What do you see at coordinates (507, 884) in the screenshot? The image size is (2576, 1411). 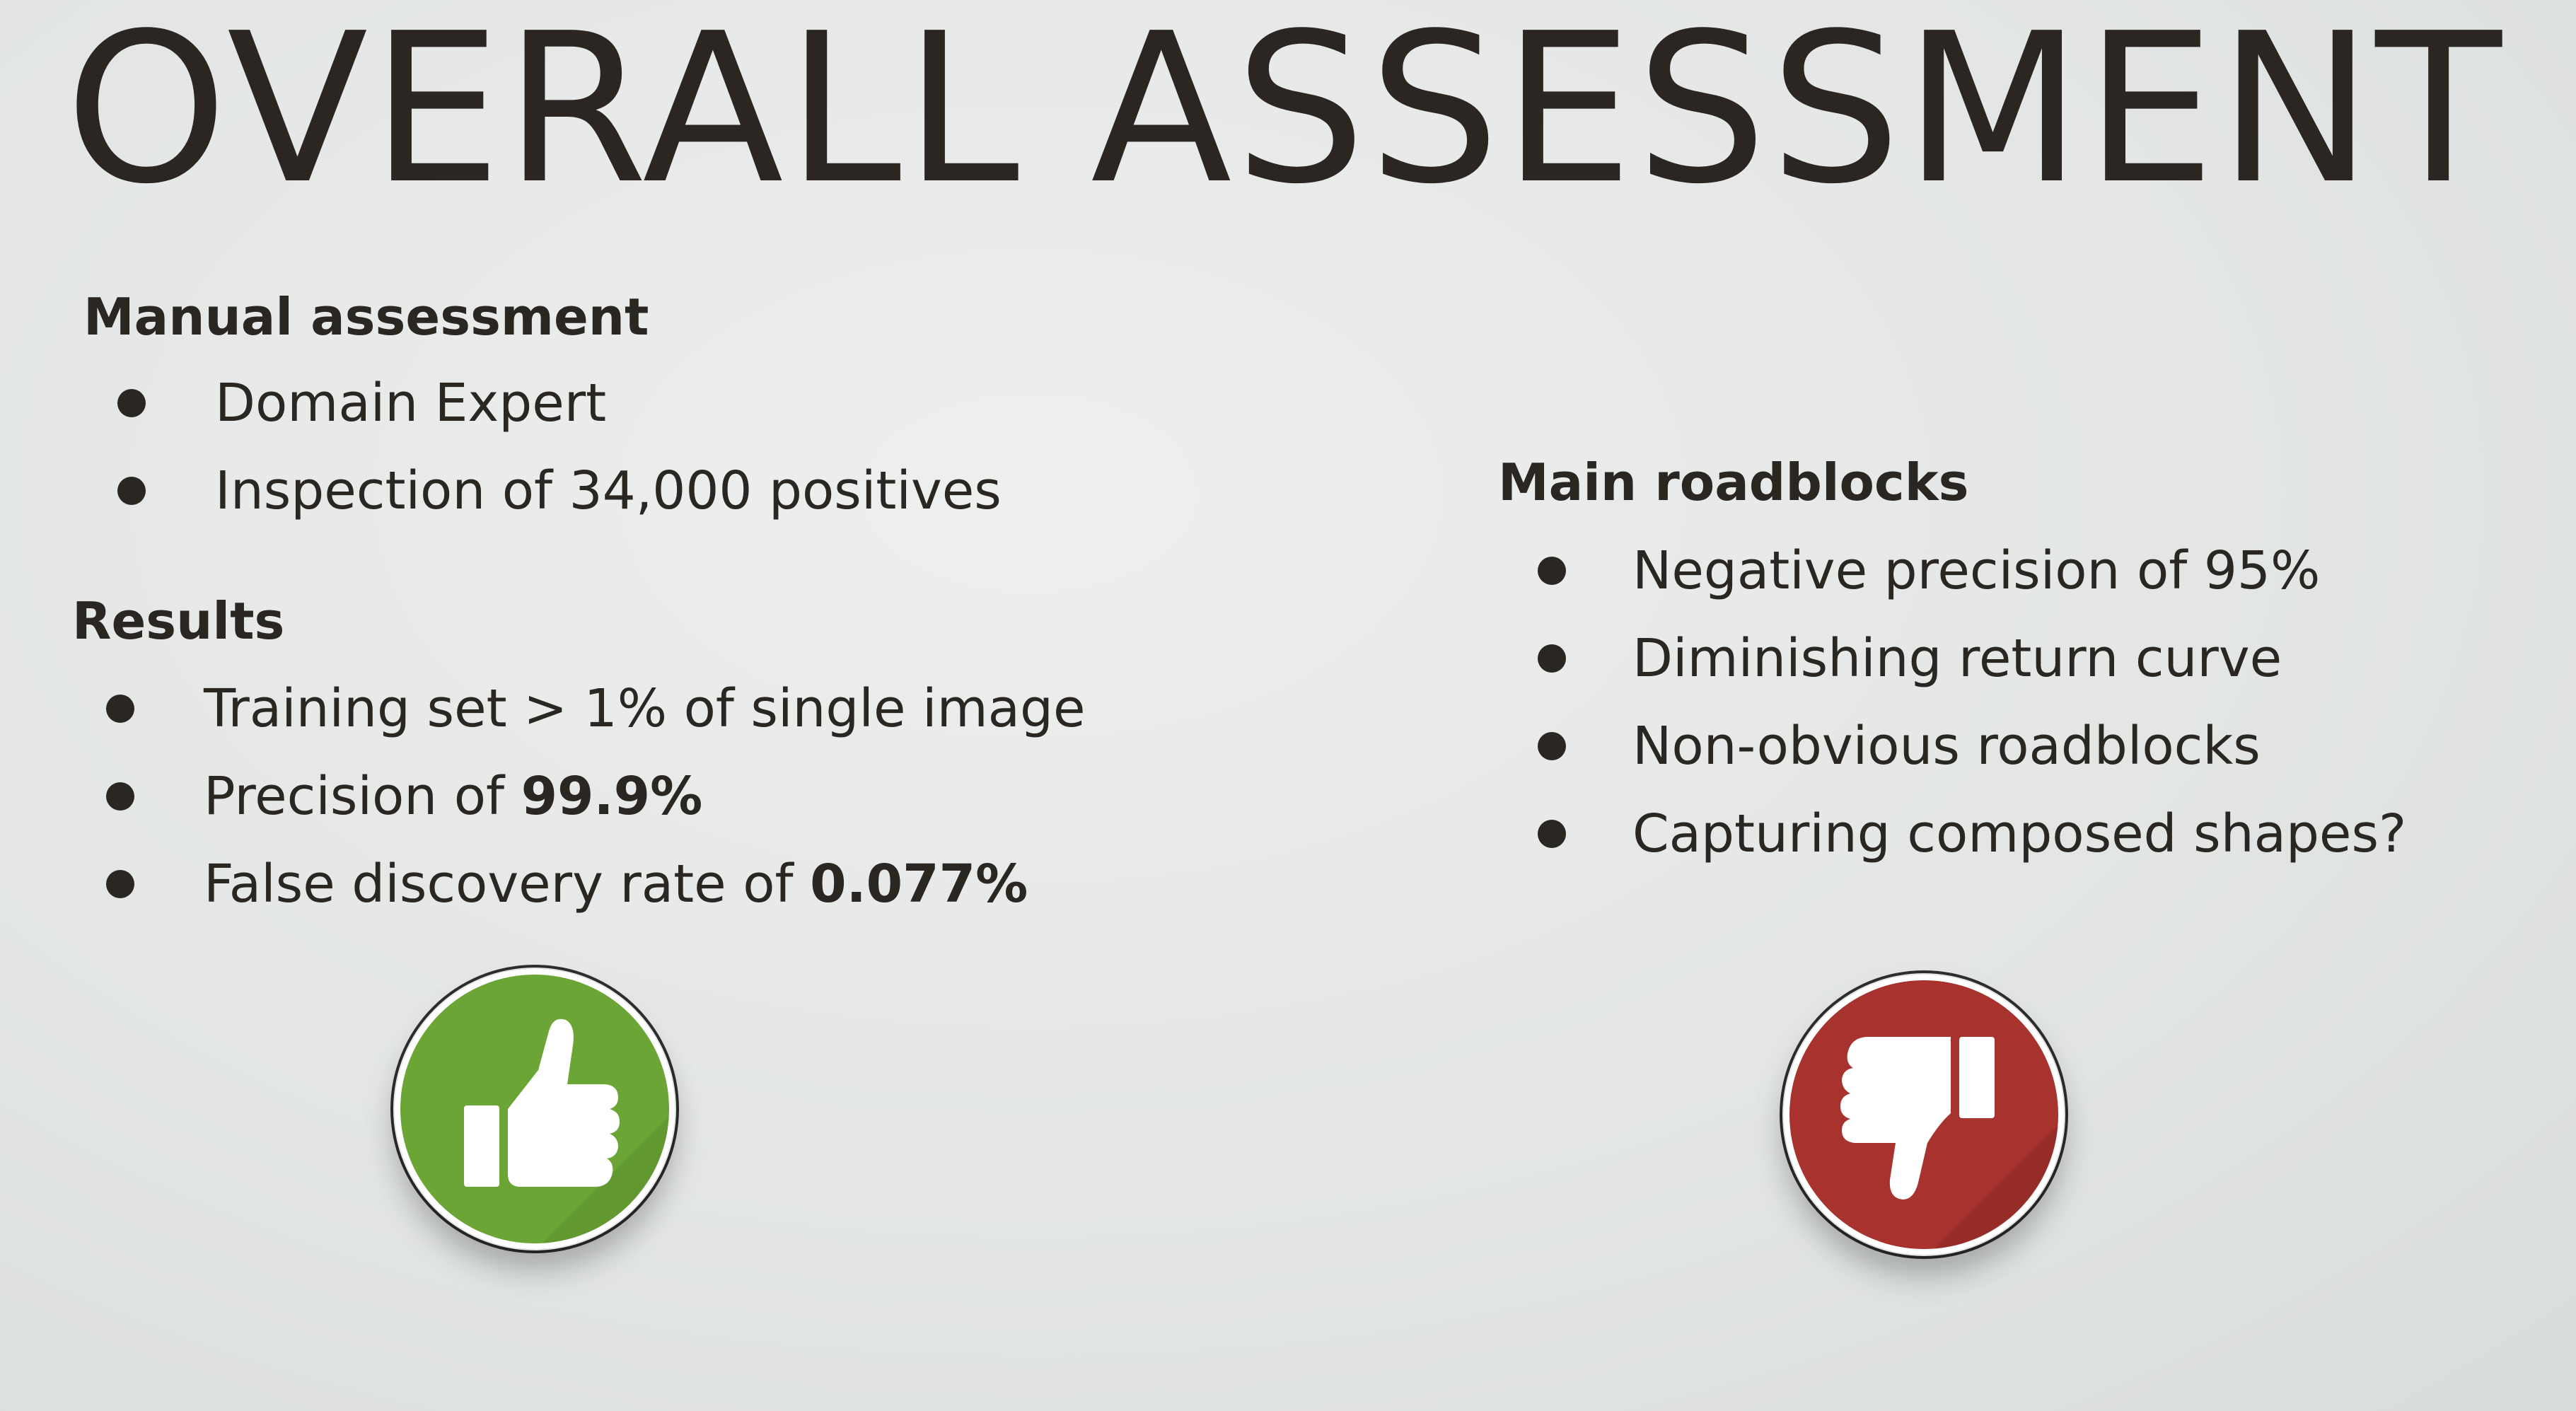 I see `item-text-plain: False discovery rate of` at bounding box center [507, 884].